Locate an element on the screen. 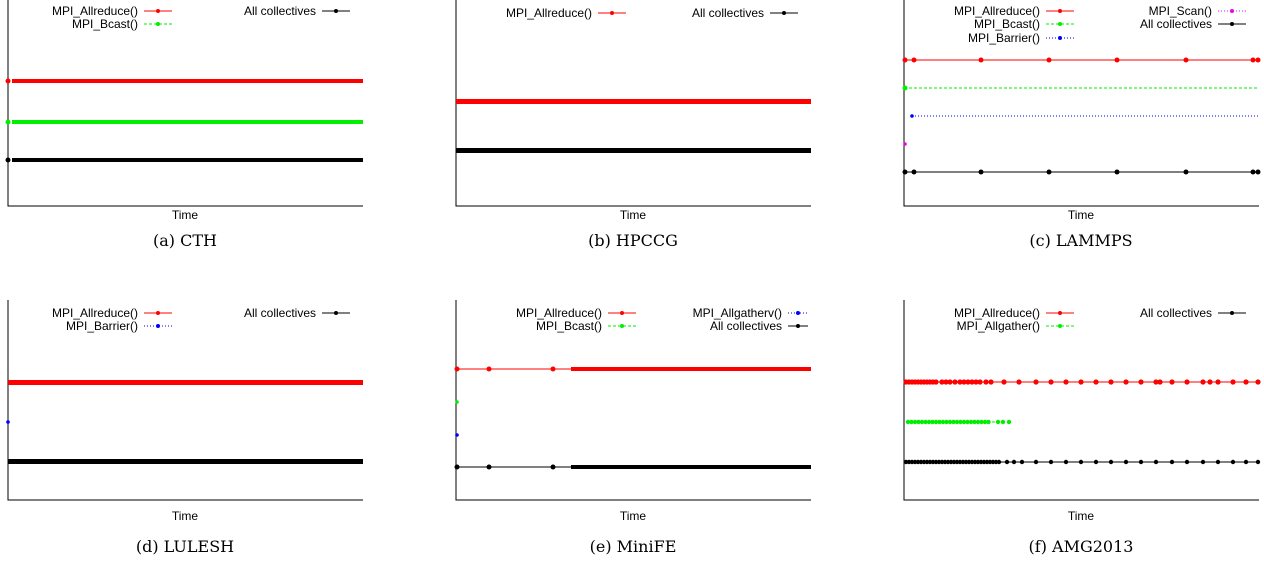 This screenshot has height=563, width=1264. series-allgatherv-point is located at coordinates (457, 435).